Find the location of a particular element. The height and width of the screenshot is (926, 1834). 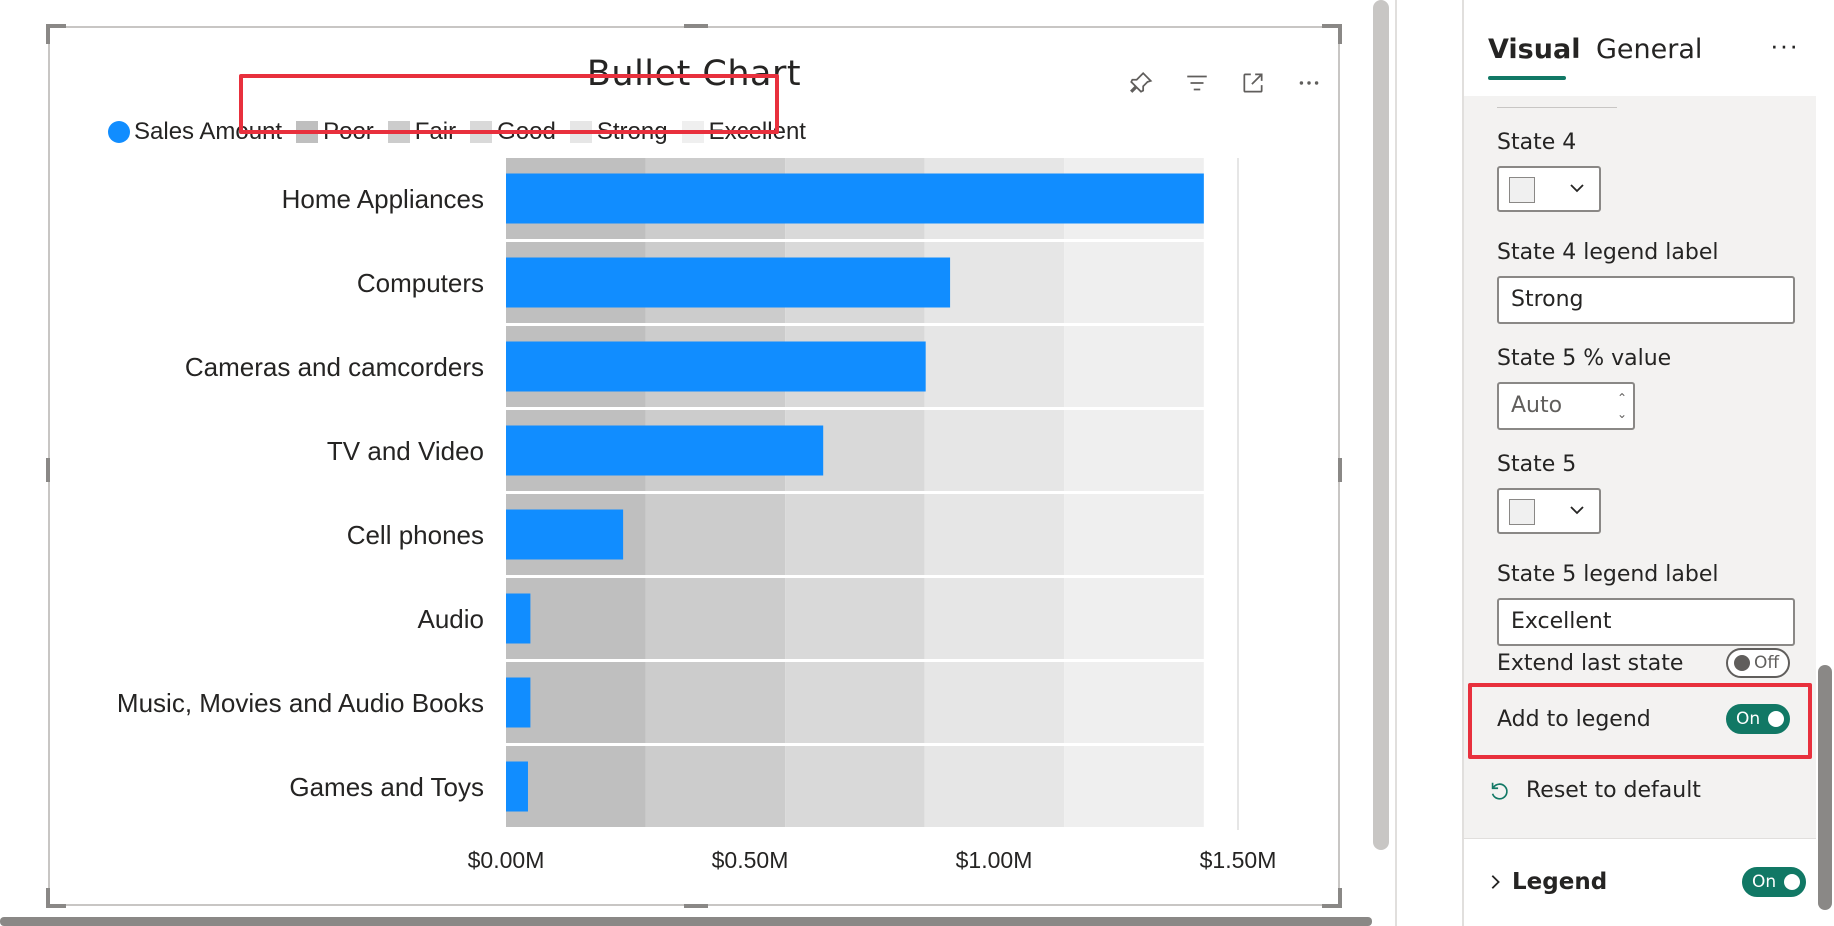

resize-handle-left is located at coordinates (48, 470).